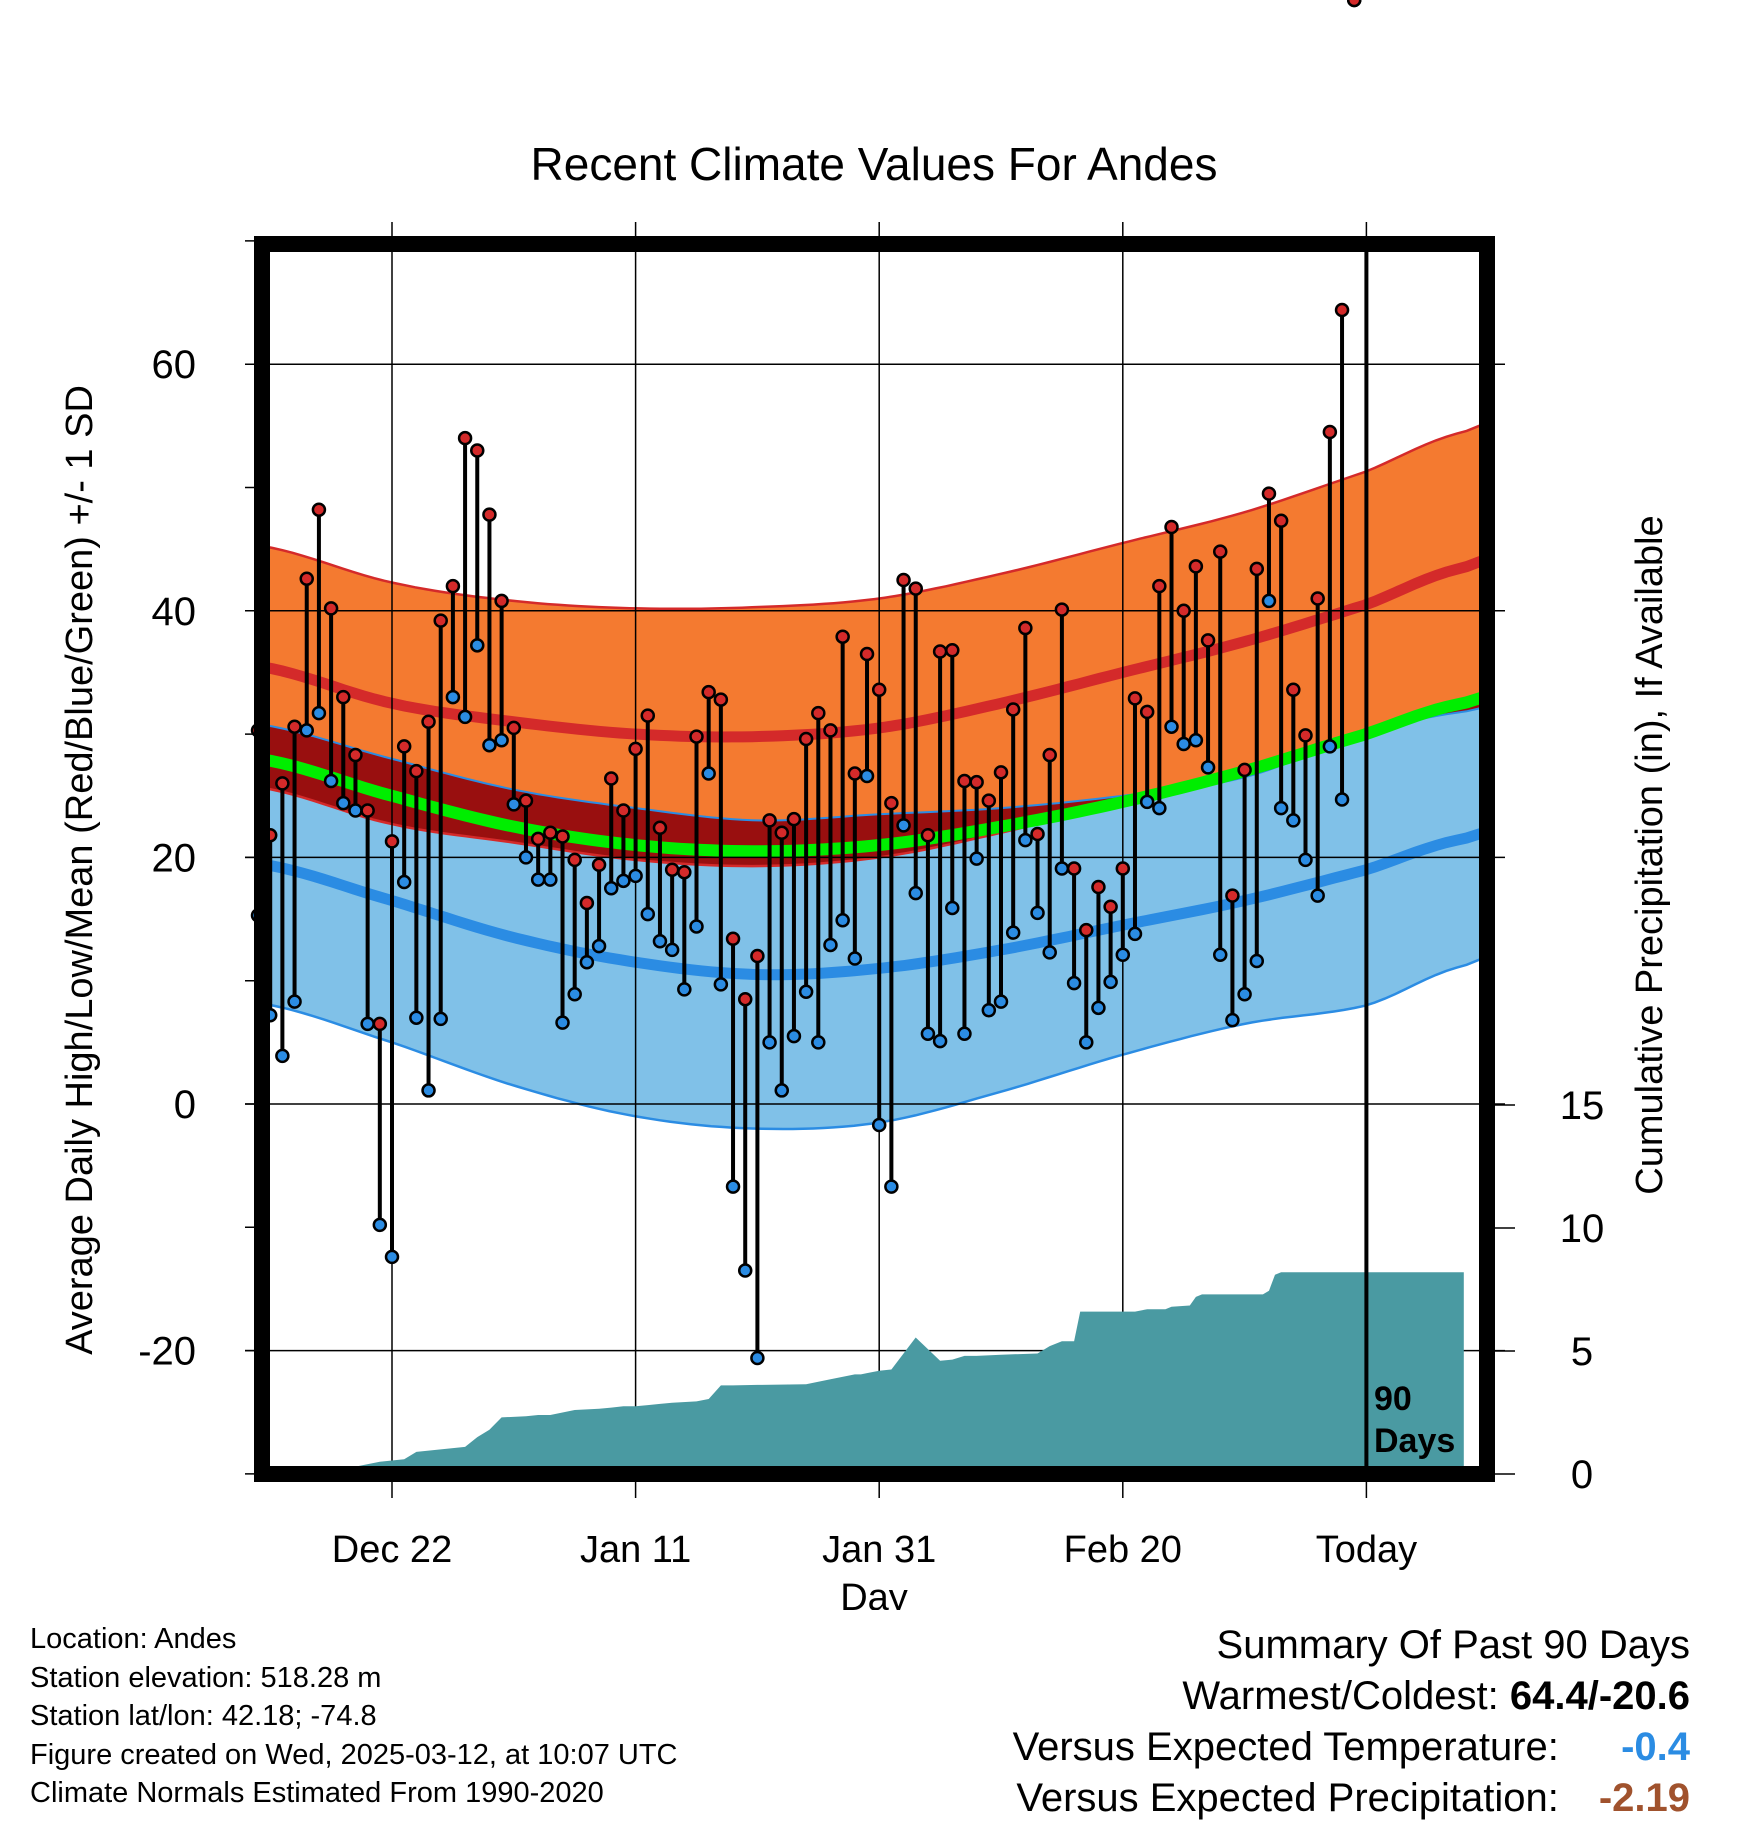 The width and height of the screenshot is (1748, 1828). Describe the element at coordinates (206, 1677) in the screenshot. I see `elevation-text: Station elevation: 518.28 m` at that location.